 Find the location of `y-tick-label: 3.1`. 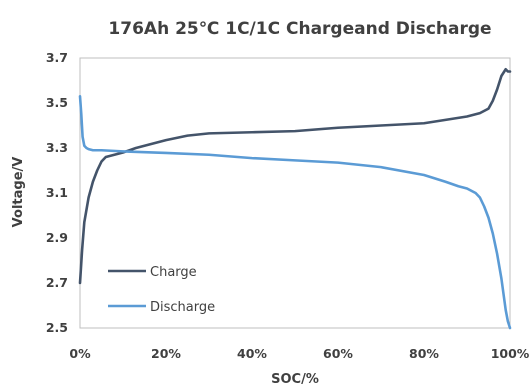

y-tick-label: 3.1 is located at coordinates (57, 192).